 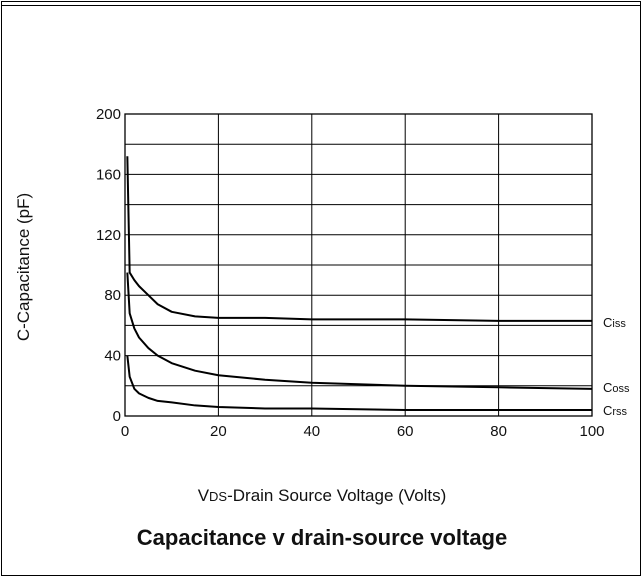 What do you see at coordinates (591, 431) in the screenshot?
I see `x-tick-label-100: 100` at bounding box center [591, 431].